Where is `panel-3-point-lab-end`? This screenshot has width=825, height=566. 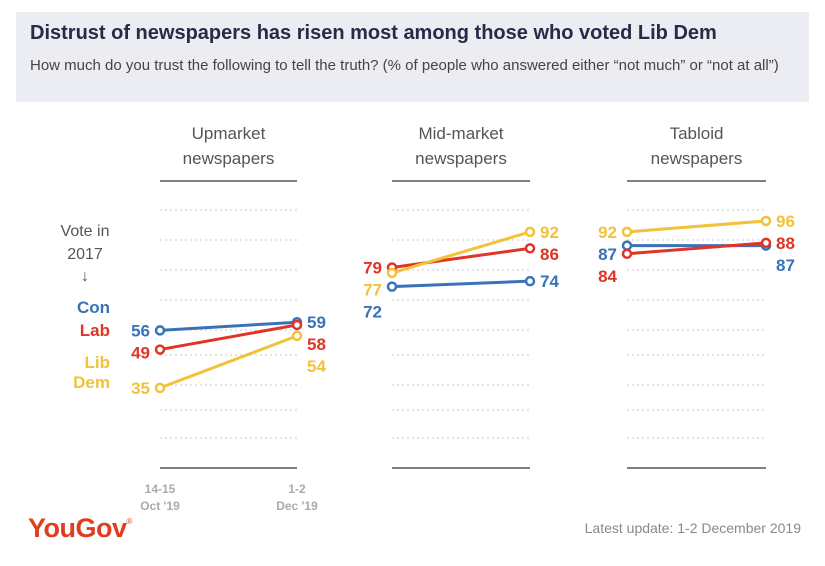
panel-3-point-lab-end is located at coordinates (766, 243).